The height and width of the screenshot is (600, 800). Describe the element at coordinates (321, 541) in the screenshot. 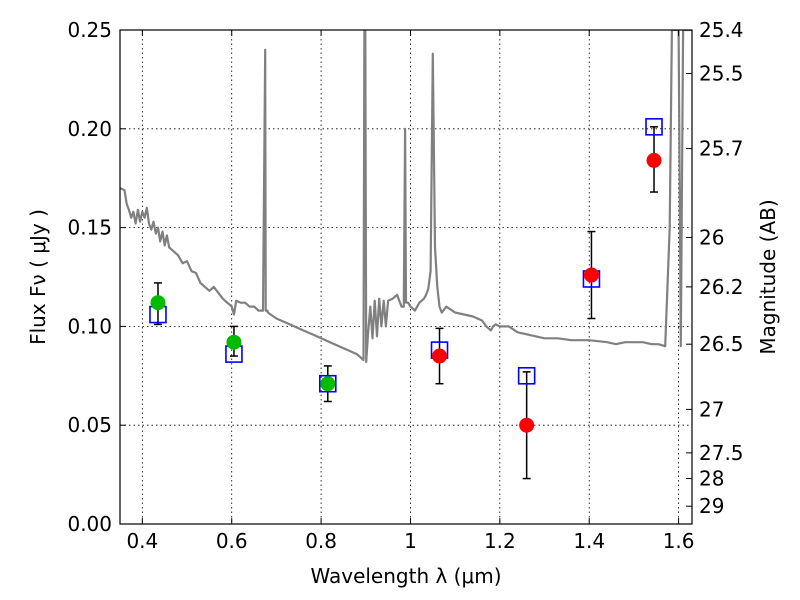

I see `x-tick-label: 0.8` at that location.